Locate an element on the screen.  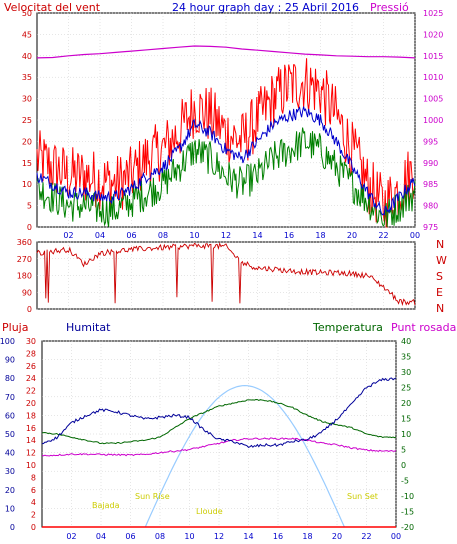
temp-tick--15: -15 is located at coordinates (407, 512).